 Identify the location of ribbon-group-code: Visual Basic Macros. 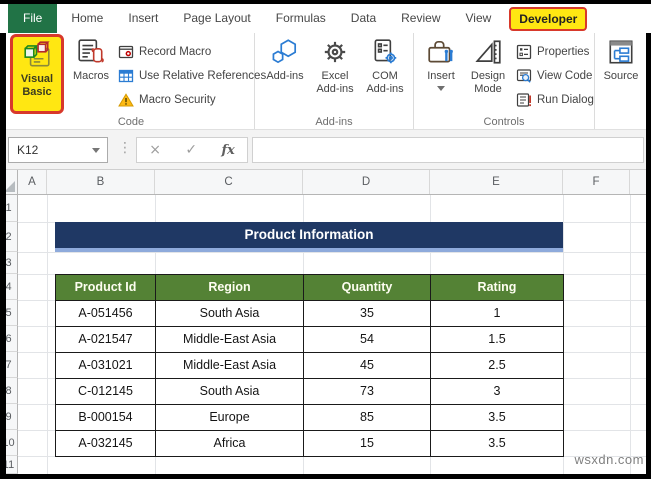
(137, 81).